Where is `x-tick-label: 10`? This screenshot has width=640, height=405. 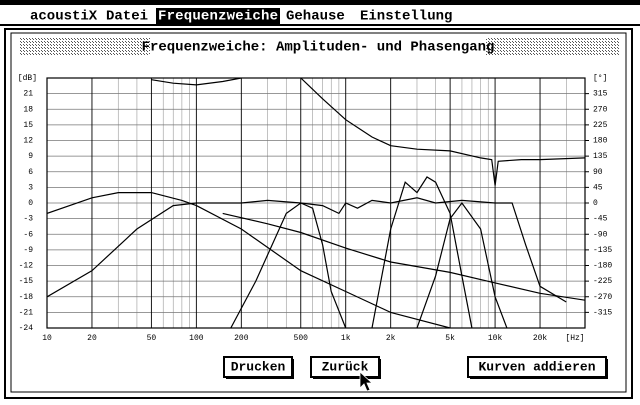
x-tick-label: 10 is located at coordinates (47, 338).